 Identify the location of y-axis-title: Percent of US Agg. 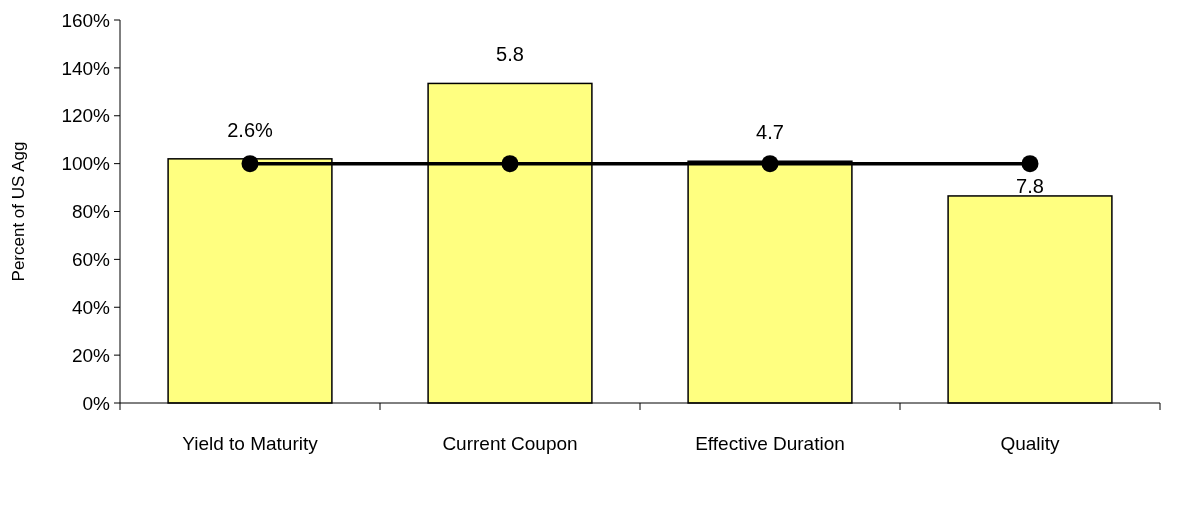
(18, 211).